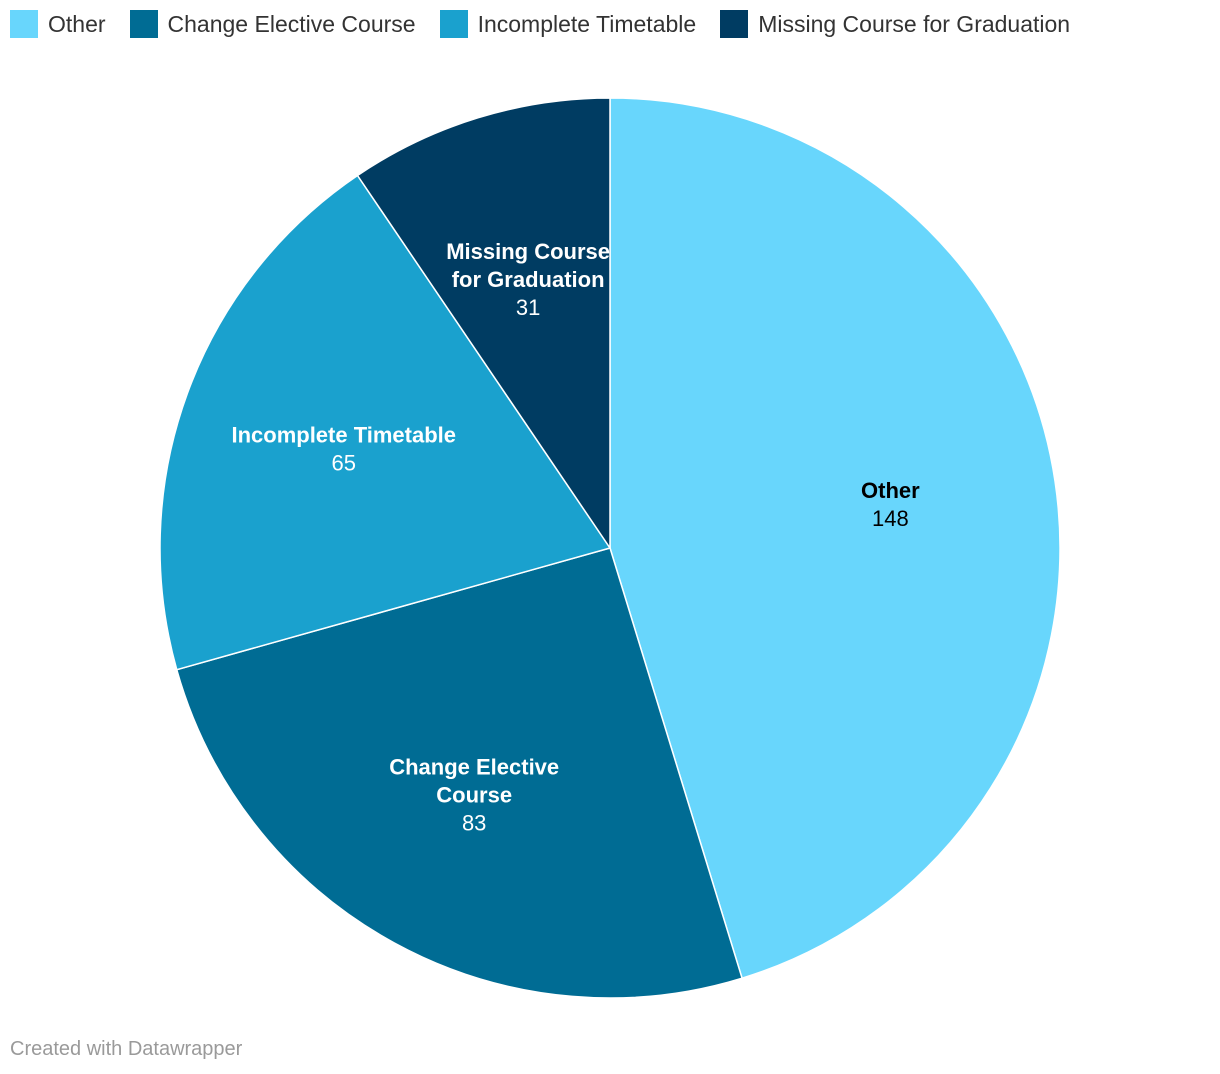 The image size is (1220, 1074). I want to click on slice-label-value: 31, so click(528, 307).